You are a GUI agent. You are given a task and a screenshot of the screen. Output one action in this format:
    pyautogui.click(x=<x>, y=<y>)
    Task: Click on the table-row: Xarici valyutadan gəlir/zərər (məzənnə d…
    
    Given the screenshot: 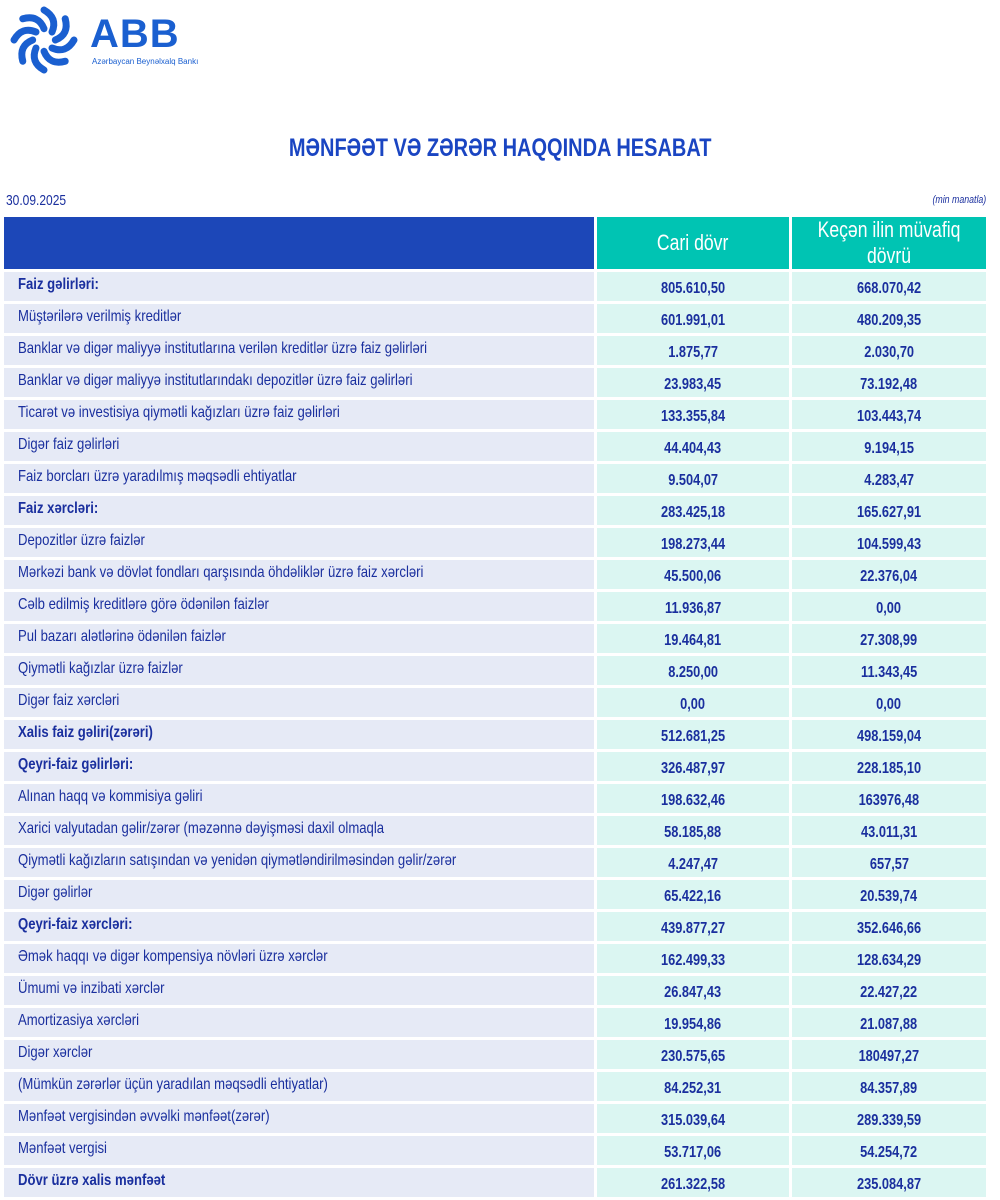 What is the action you would take?
    pyautogui.click(x=495, y=830)
    